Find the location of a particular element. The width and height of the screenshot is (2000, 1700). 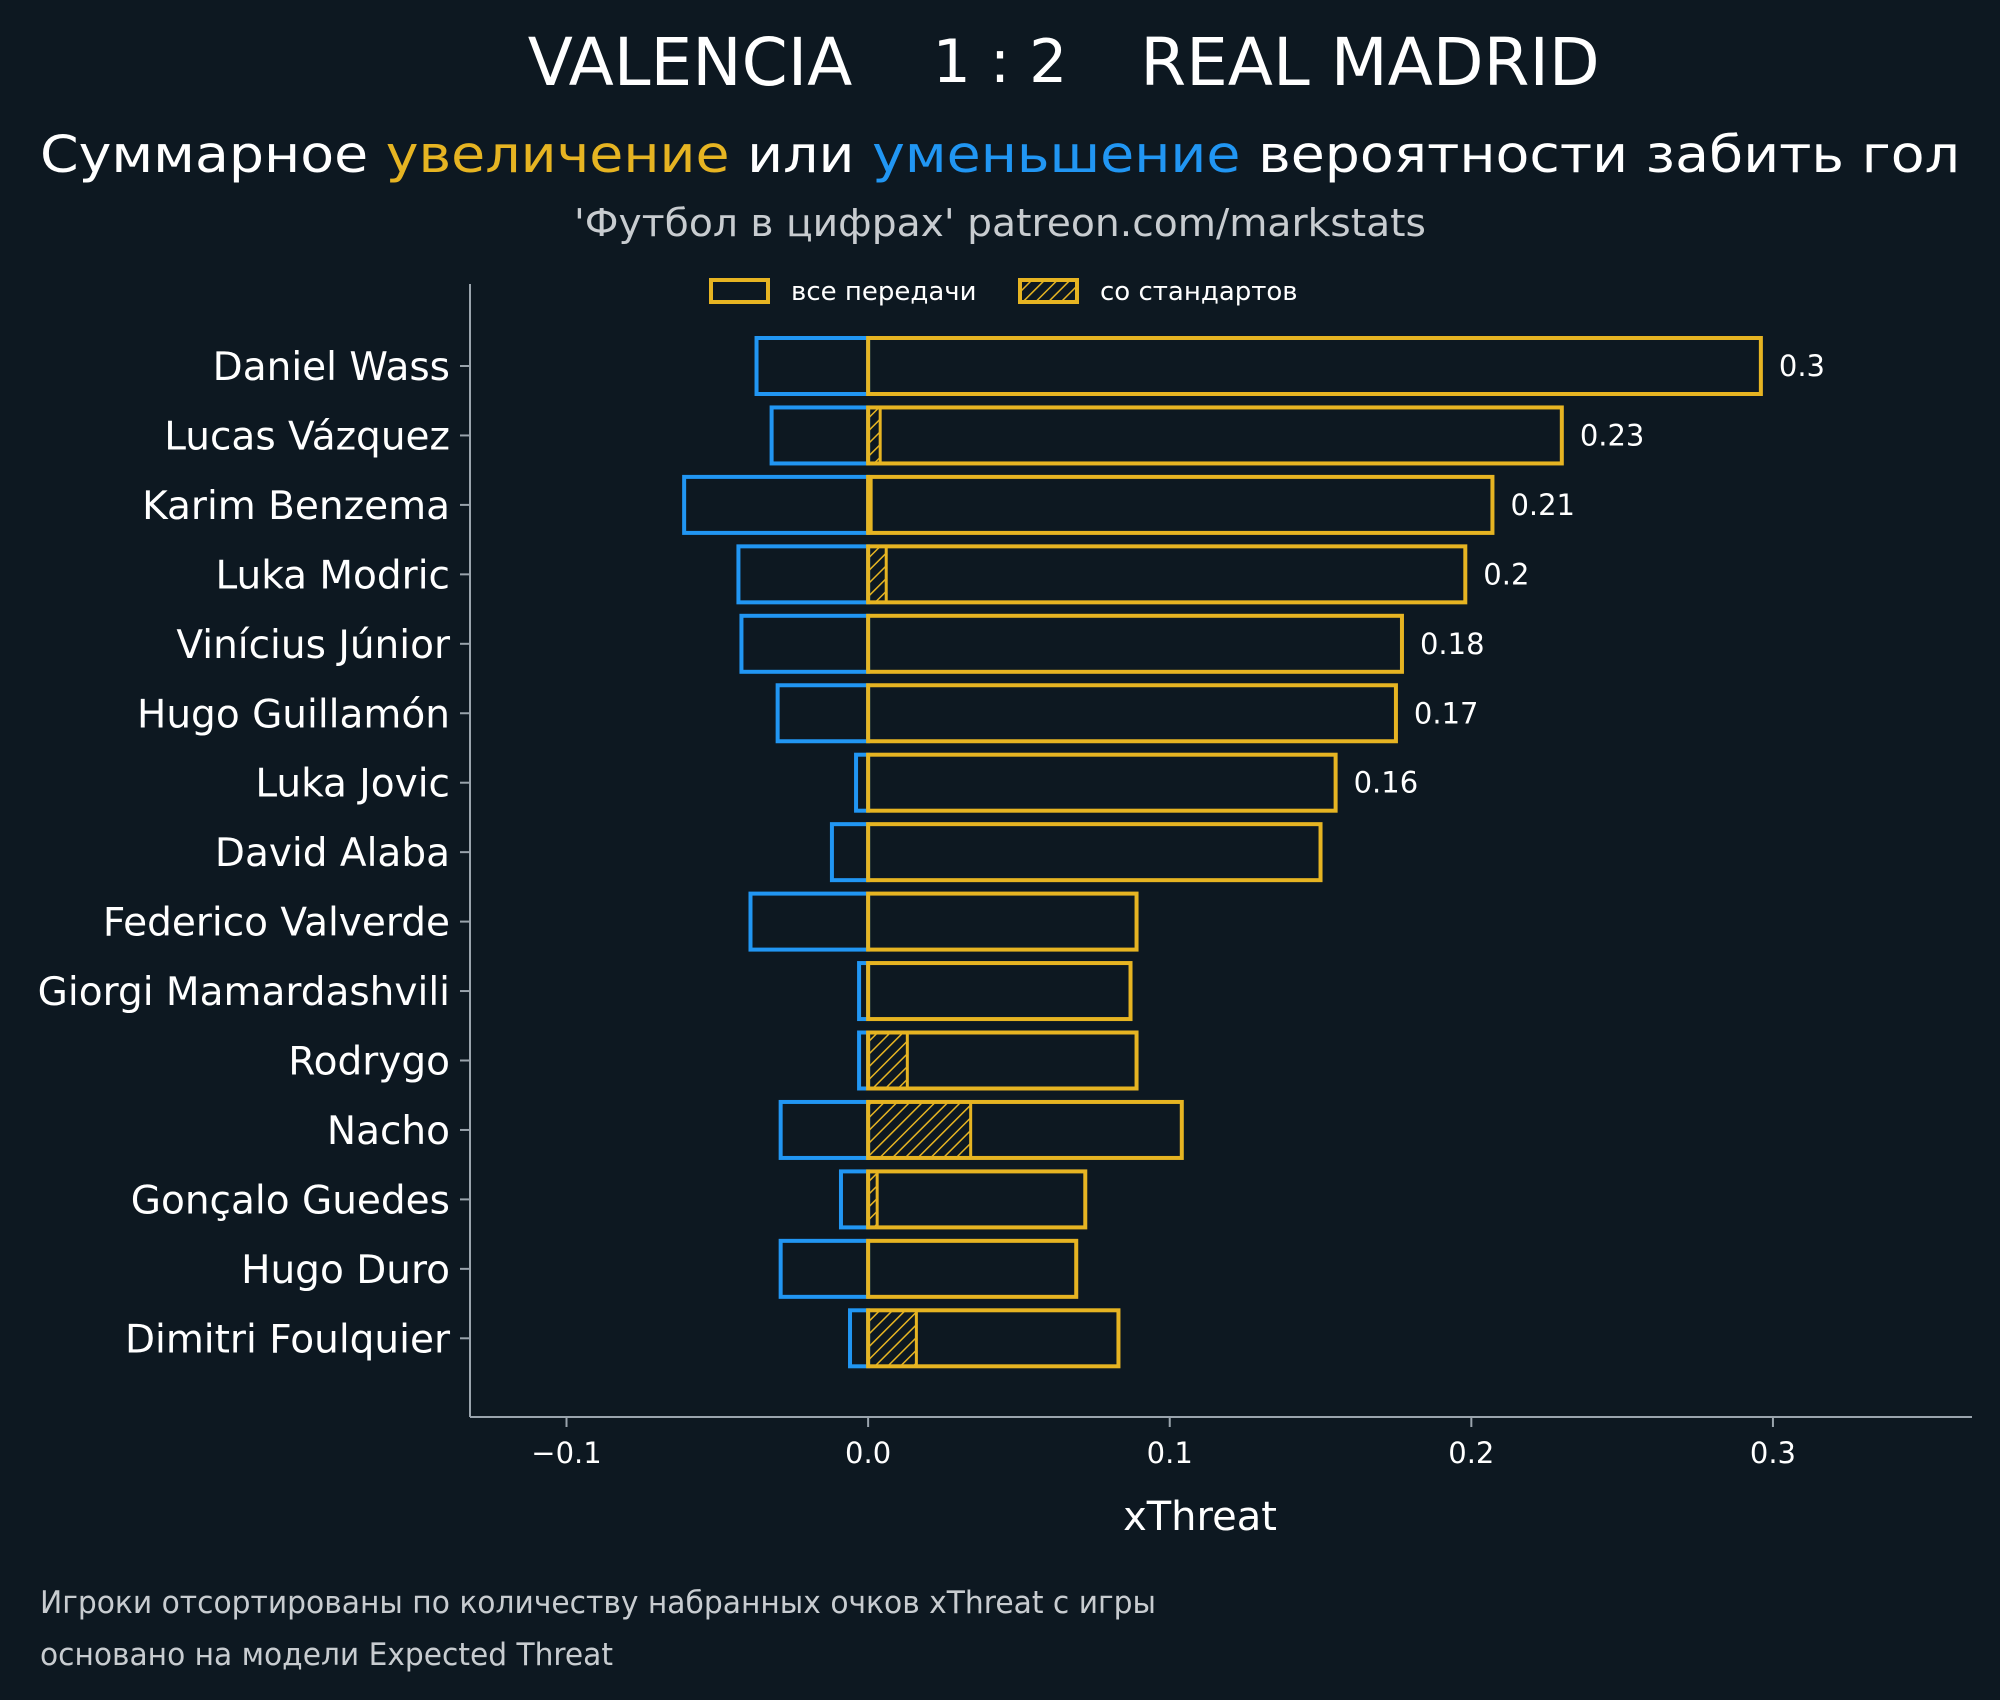

data-label: 0.17 is located at coordinates (1446, 713).